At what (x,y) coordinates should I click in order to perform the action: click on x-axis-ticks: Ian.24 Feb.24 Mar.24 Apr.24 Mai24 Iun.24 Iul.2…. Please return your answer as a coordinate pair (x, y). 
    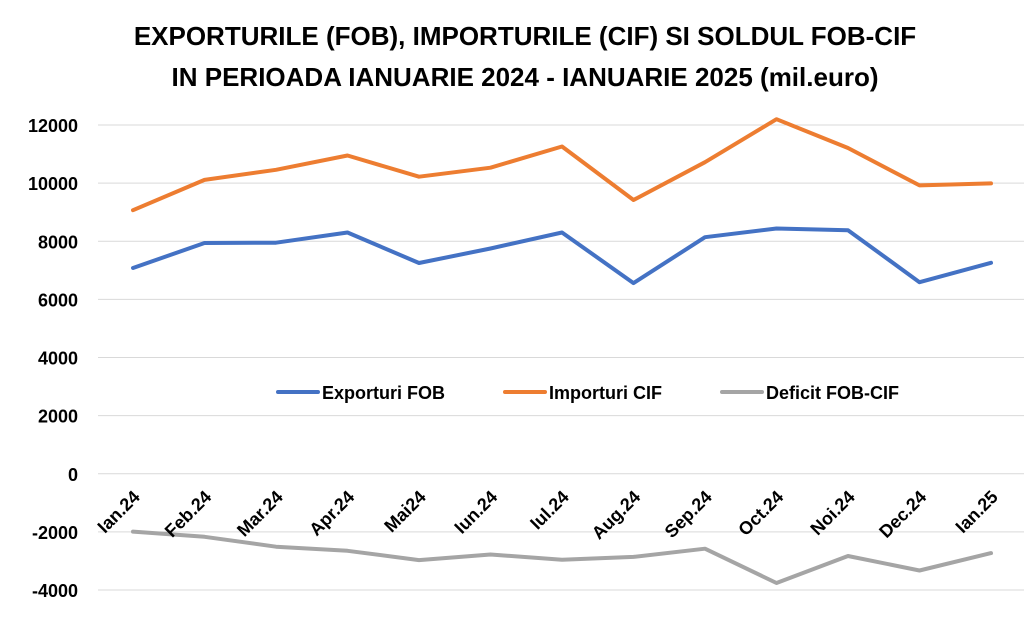
    Looking at the image, I should click on (548, 515).